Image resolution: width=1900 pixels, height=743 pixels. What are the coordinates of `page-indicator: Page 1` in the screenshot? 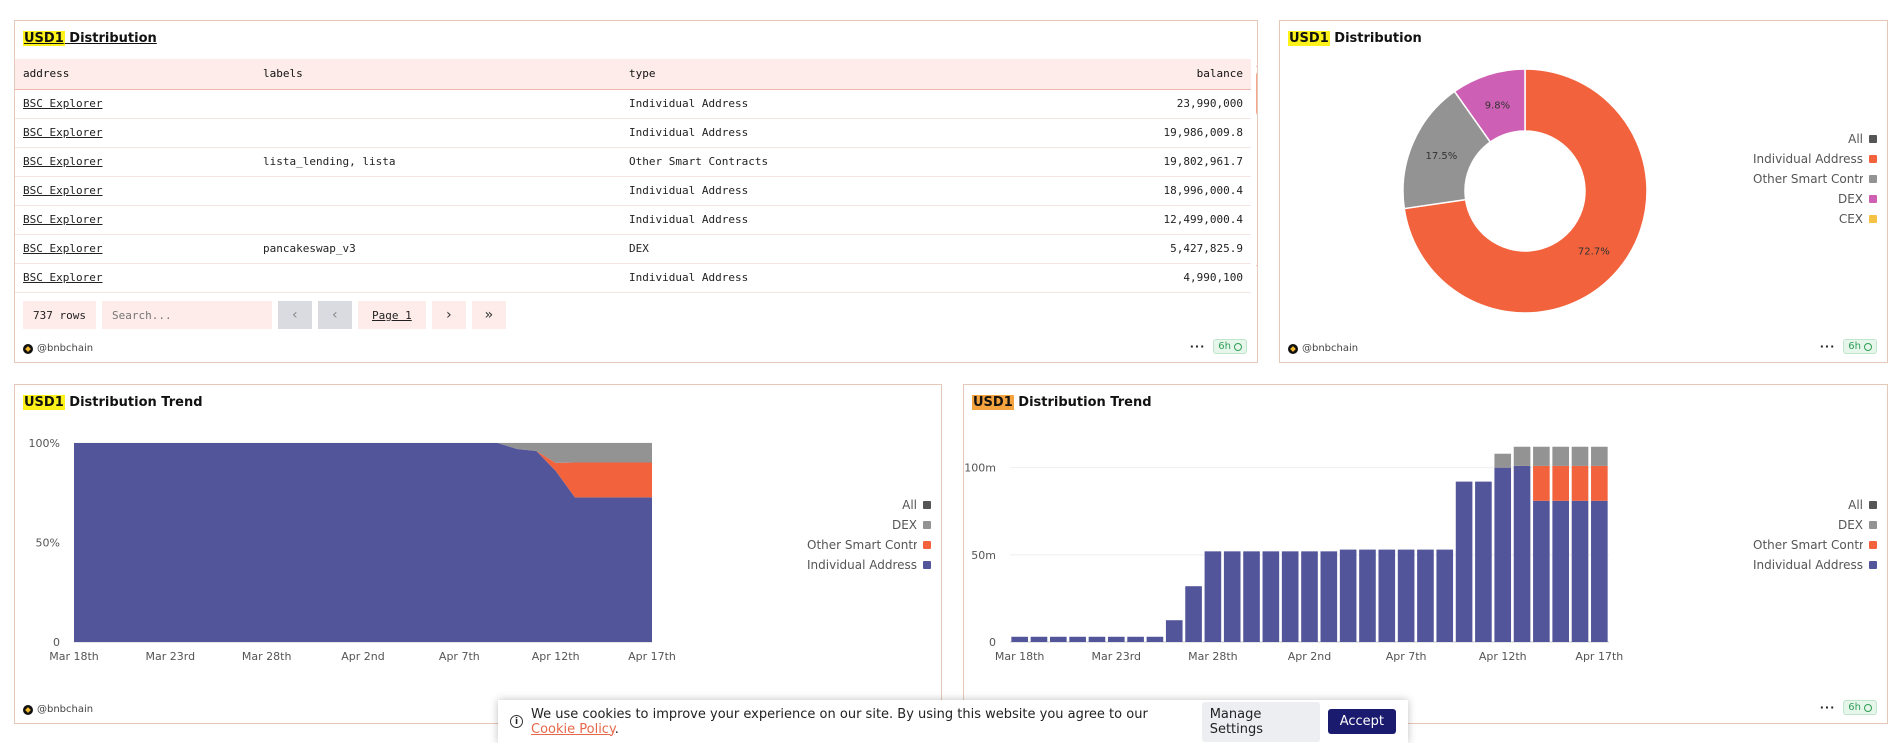 It's located at (391, 315).